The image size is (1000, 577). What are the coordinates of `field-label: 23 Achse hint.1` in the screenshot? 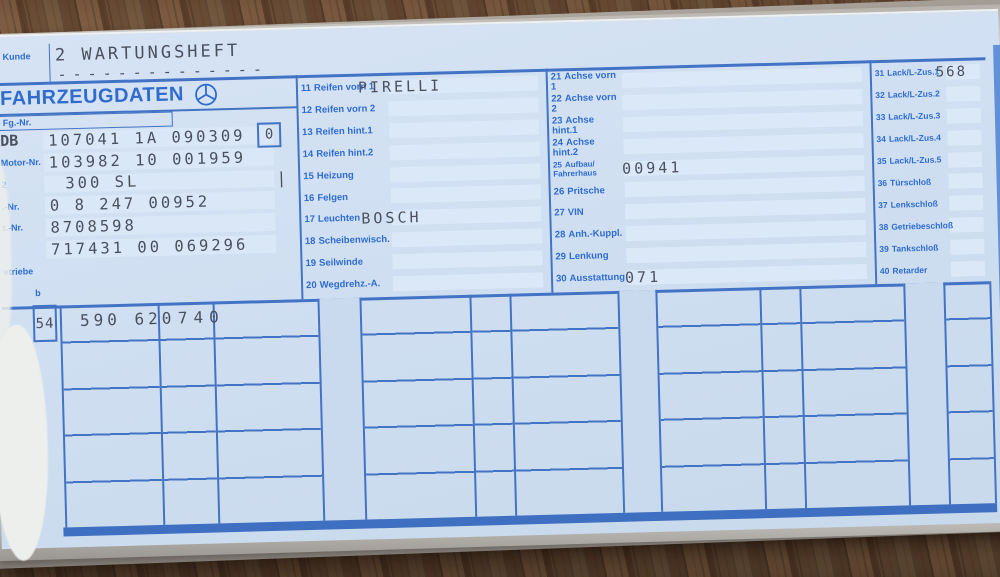 It's located at (573, 125).